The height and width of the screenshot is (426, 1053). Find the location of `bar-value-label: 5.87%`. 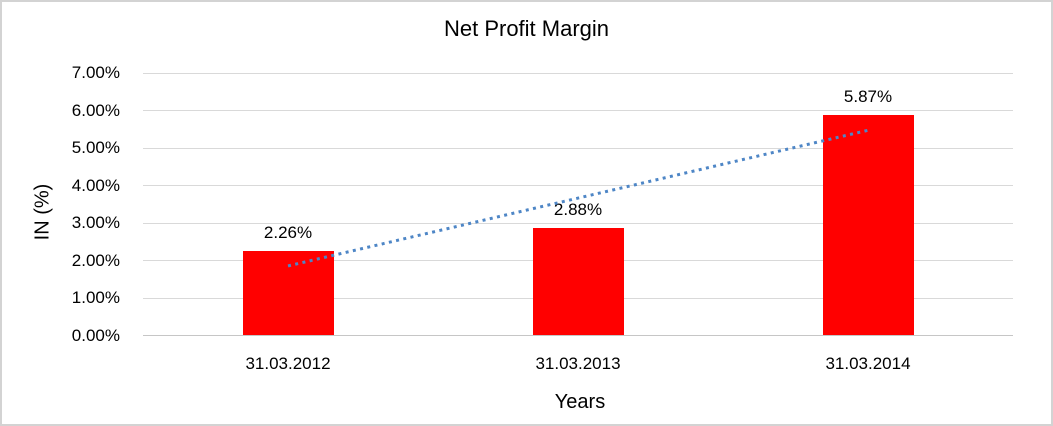

bar-value-label: 5.87% is located at coordinates (868, 97).